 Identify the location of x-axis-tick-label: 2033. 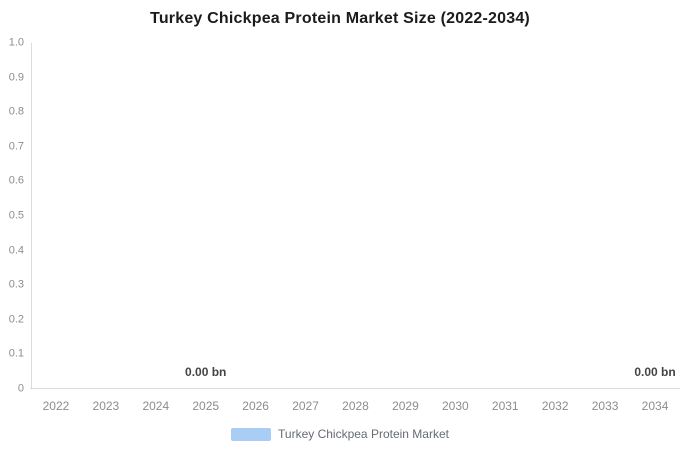
(605, 406).